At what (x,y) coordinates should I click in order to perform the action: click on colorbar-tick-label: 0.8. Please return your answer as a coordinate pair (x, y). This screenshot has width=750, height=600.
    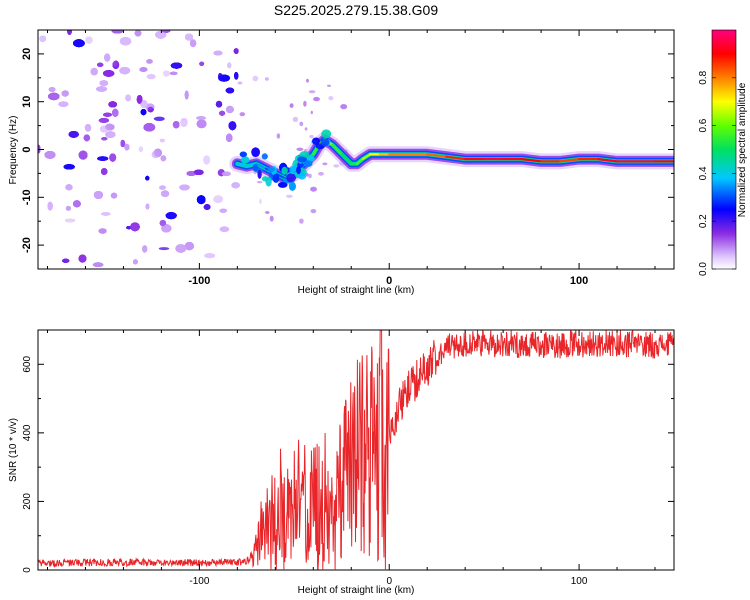
    Looking at the image, I should click on (703, 77).